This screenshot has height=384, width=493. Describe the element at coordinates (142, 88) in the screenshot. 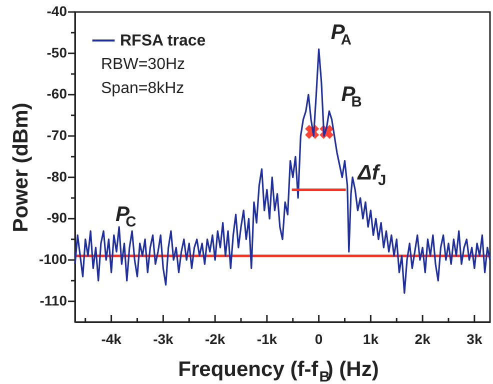

I see `annotation: Span=8kHz` at that location.